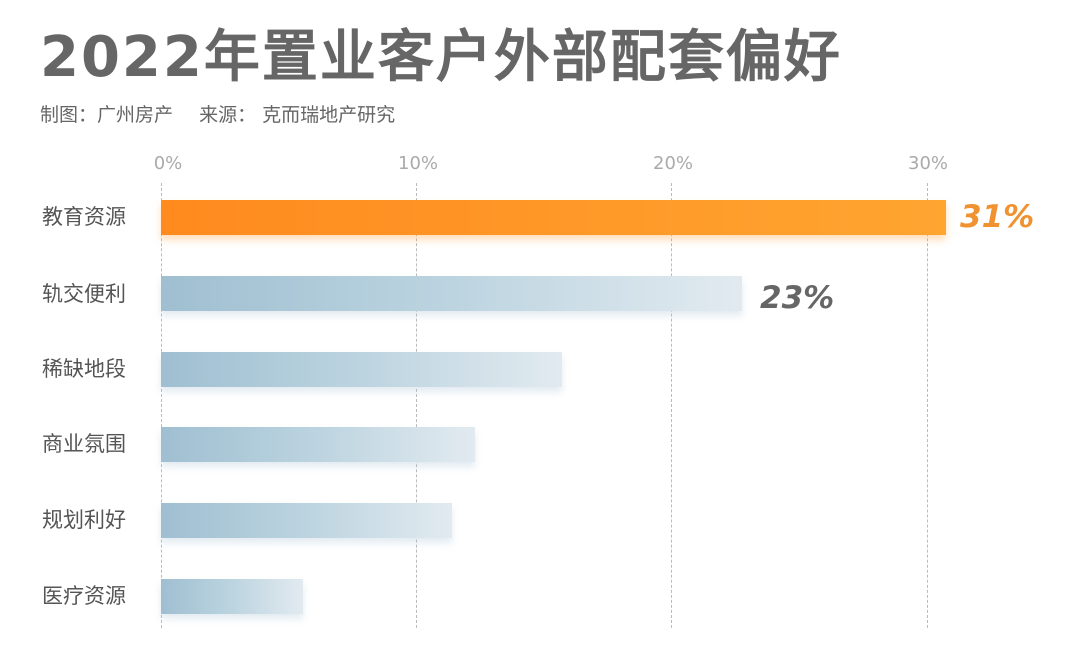 The width and height of the screenshot is (1080, 657). Describe the element at coordinates (997, 217) in the screenshot. I see `value-label: 31%` at that location.